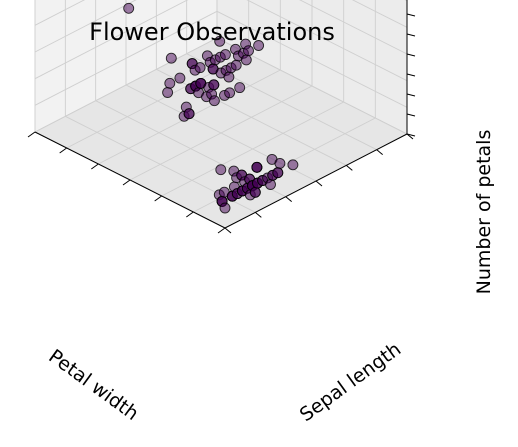 Image resolution: width=518 pixels, height=447 pixels. What do you see at coordinates (93, 385) in the screenshot?
I see `y-axis-label: Petal width` at bounding box center [93, 385].